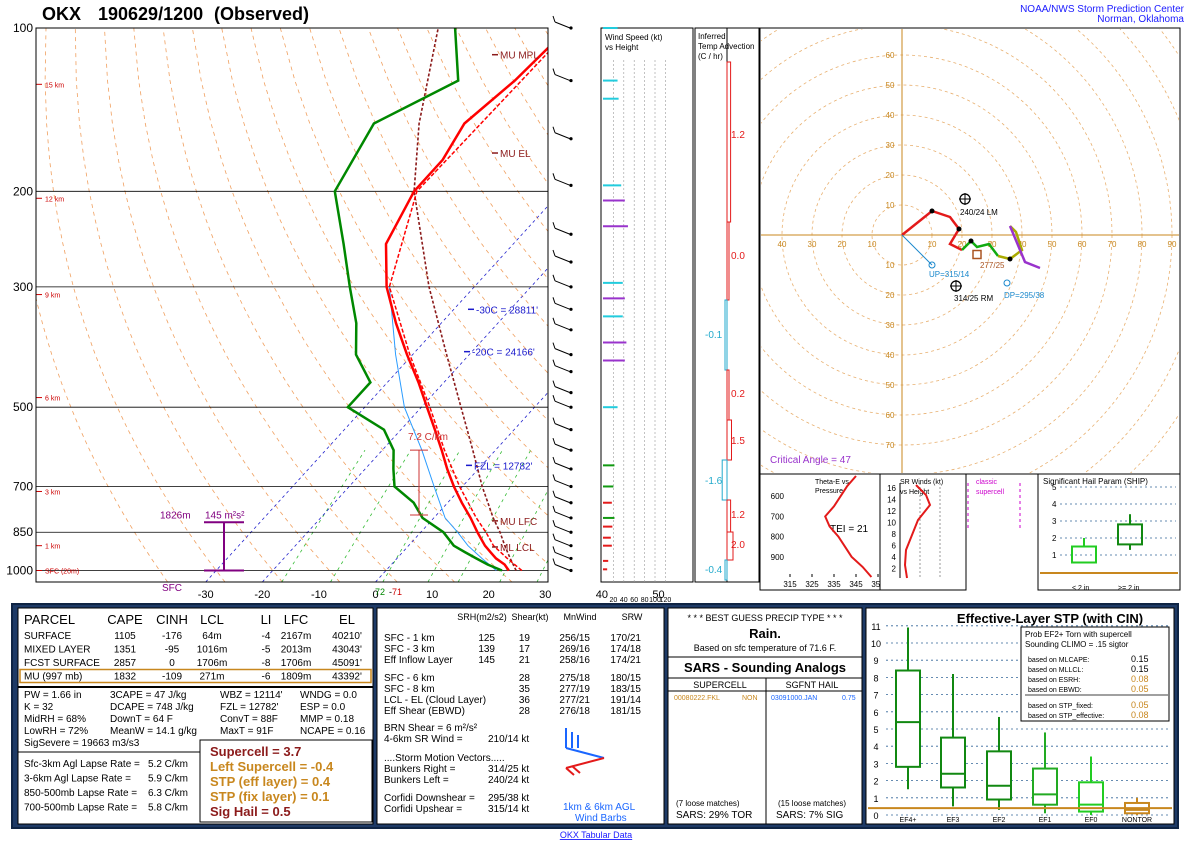  Describe the element at coordinates (432, 595) in the screenshot. I see `temperature-tick: 10` at that location.